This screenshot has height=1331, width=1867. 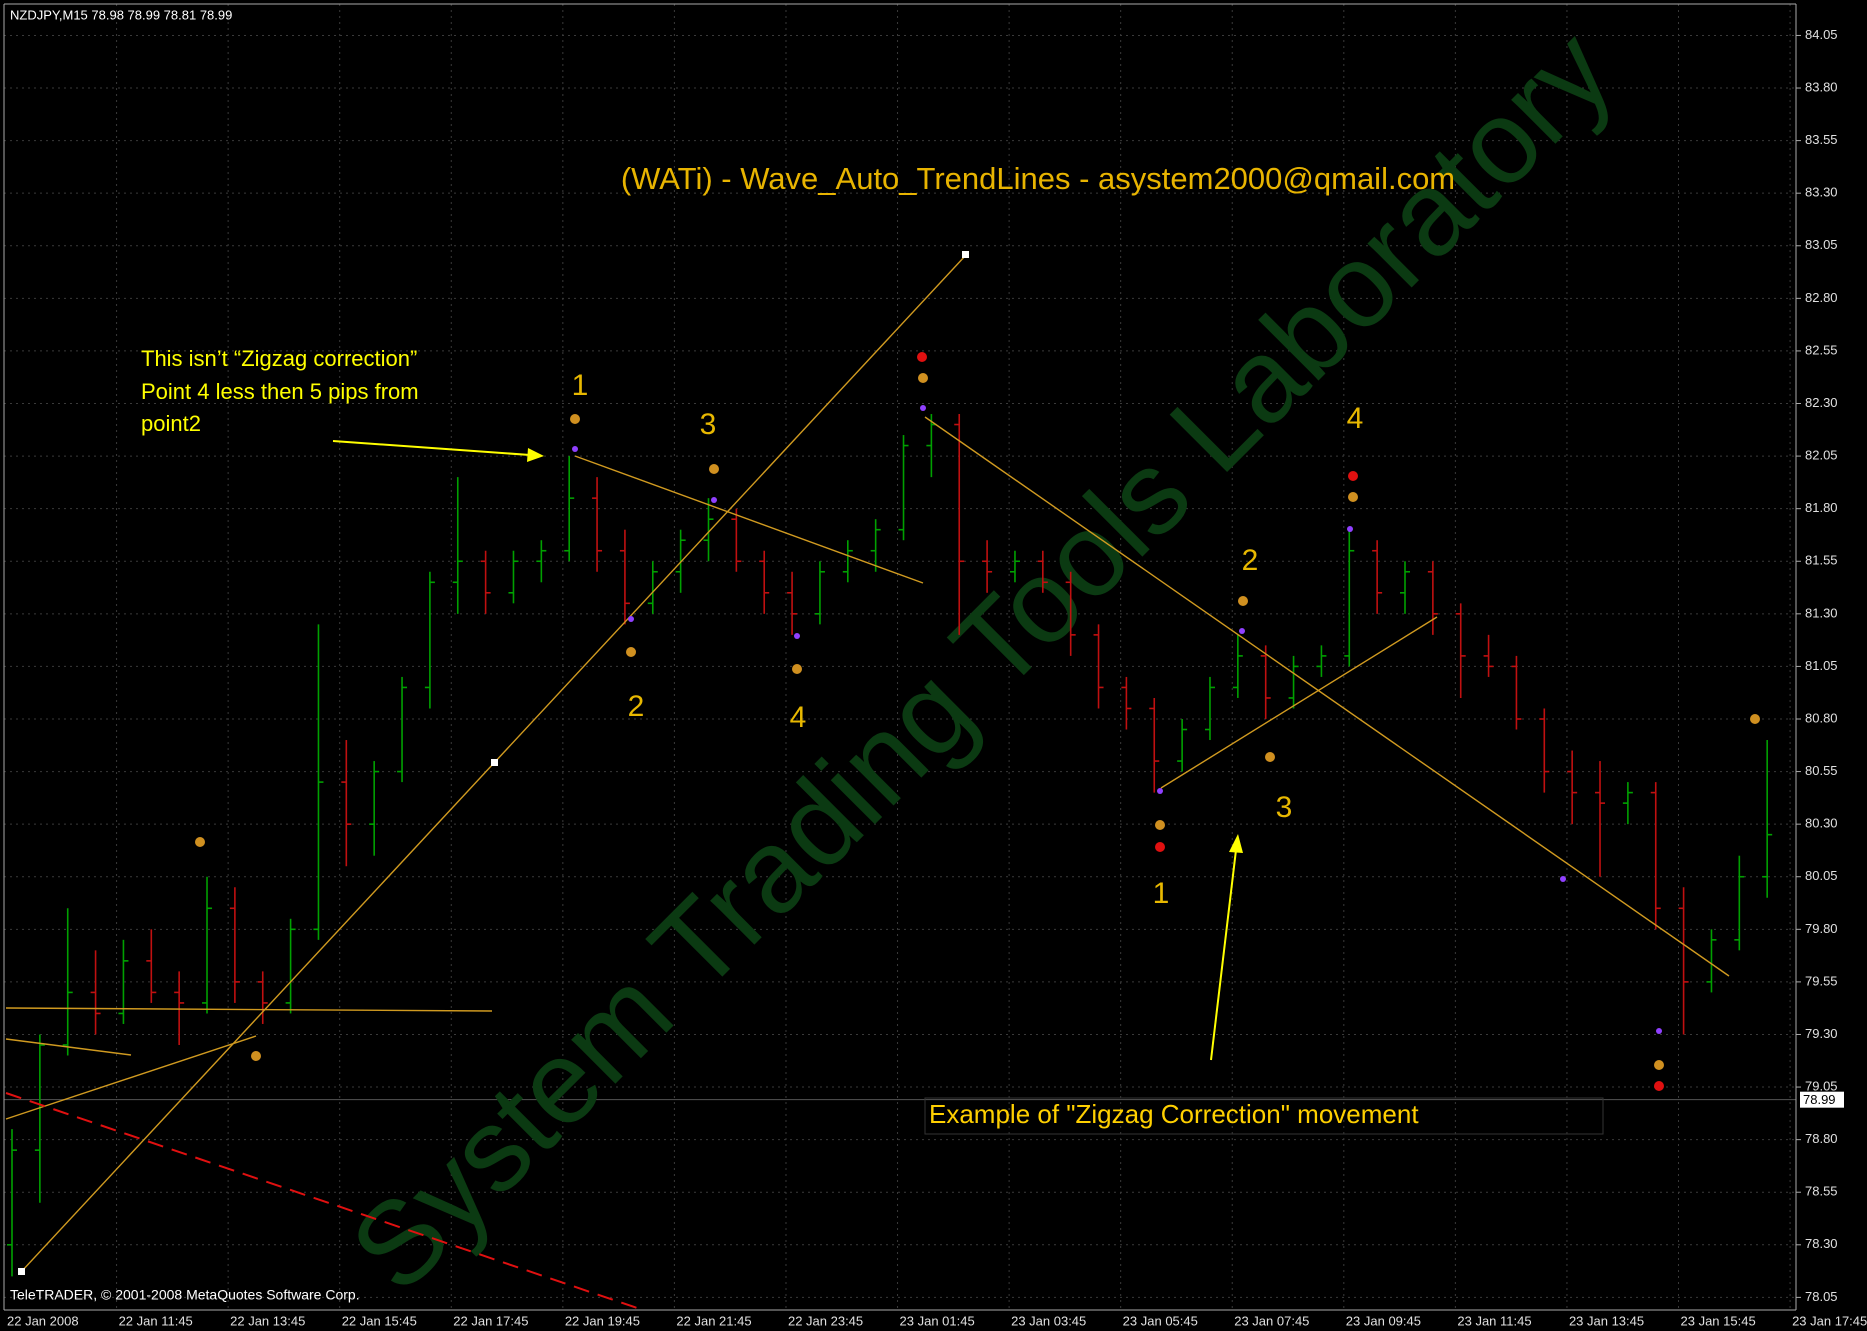 What do you see at coordinates (1821, 1191) in the screenshot?
I see `y-tick-label: 78.55` at bounding box center [1821, 1191].